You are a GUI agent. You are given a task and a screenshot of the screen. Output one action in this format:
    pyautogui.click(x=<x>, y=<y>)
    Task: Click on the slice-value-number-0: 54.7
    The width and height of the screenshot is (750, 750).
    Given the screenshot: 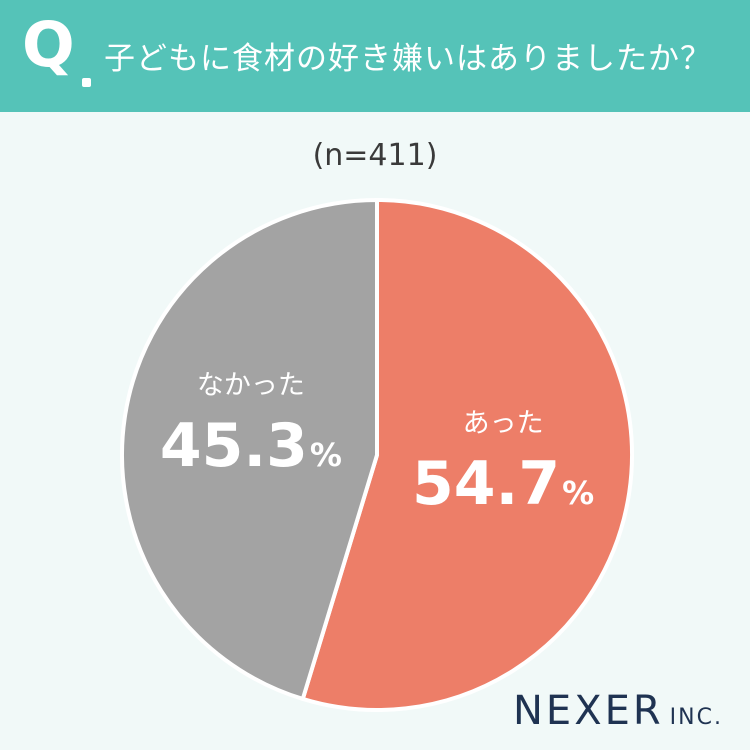 What is the action you would take?
    pyautogui.click(x=486, y=484)
    